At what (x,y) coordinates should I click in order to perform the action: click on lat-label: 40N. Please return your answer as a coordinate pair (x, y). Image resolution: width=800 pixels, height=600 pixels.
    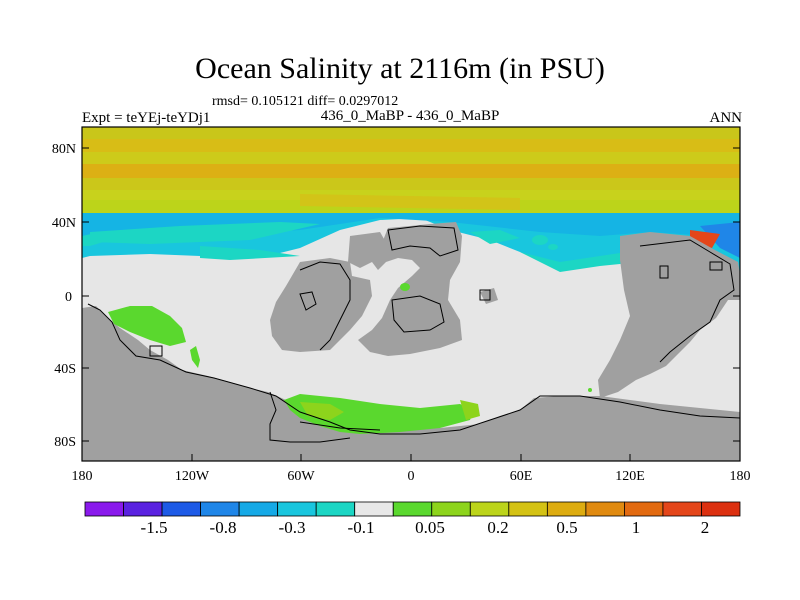
    Looking at the image, I should click on (64, 223).